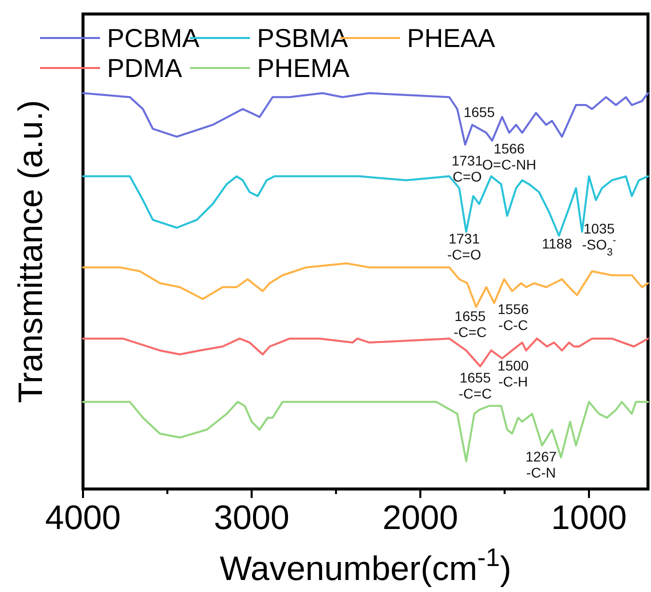 This screenshot has width=651, height=592. What do you see at coordinates (303, 38) in the screenshot?
I see `legend-label: PSBMA` at bounding box center [303, 38].